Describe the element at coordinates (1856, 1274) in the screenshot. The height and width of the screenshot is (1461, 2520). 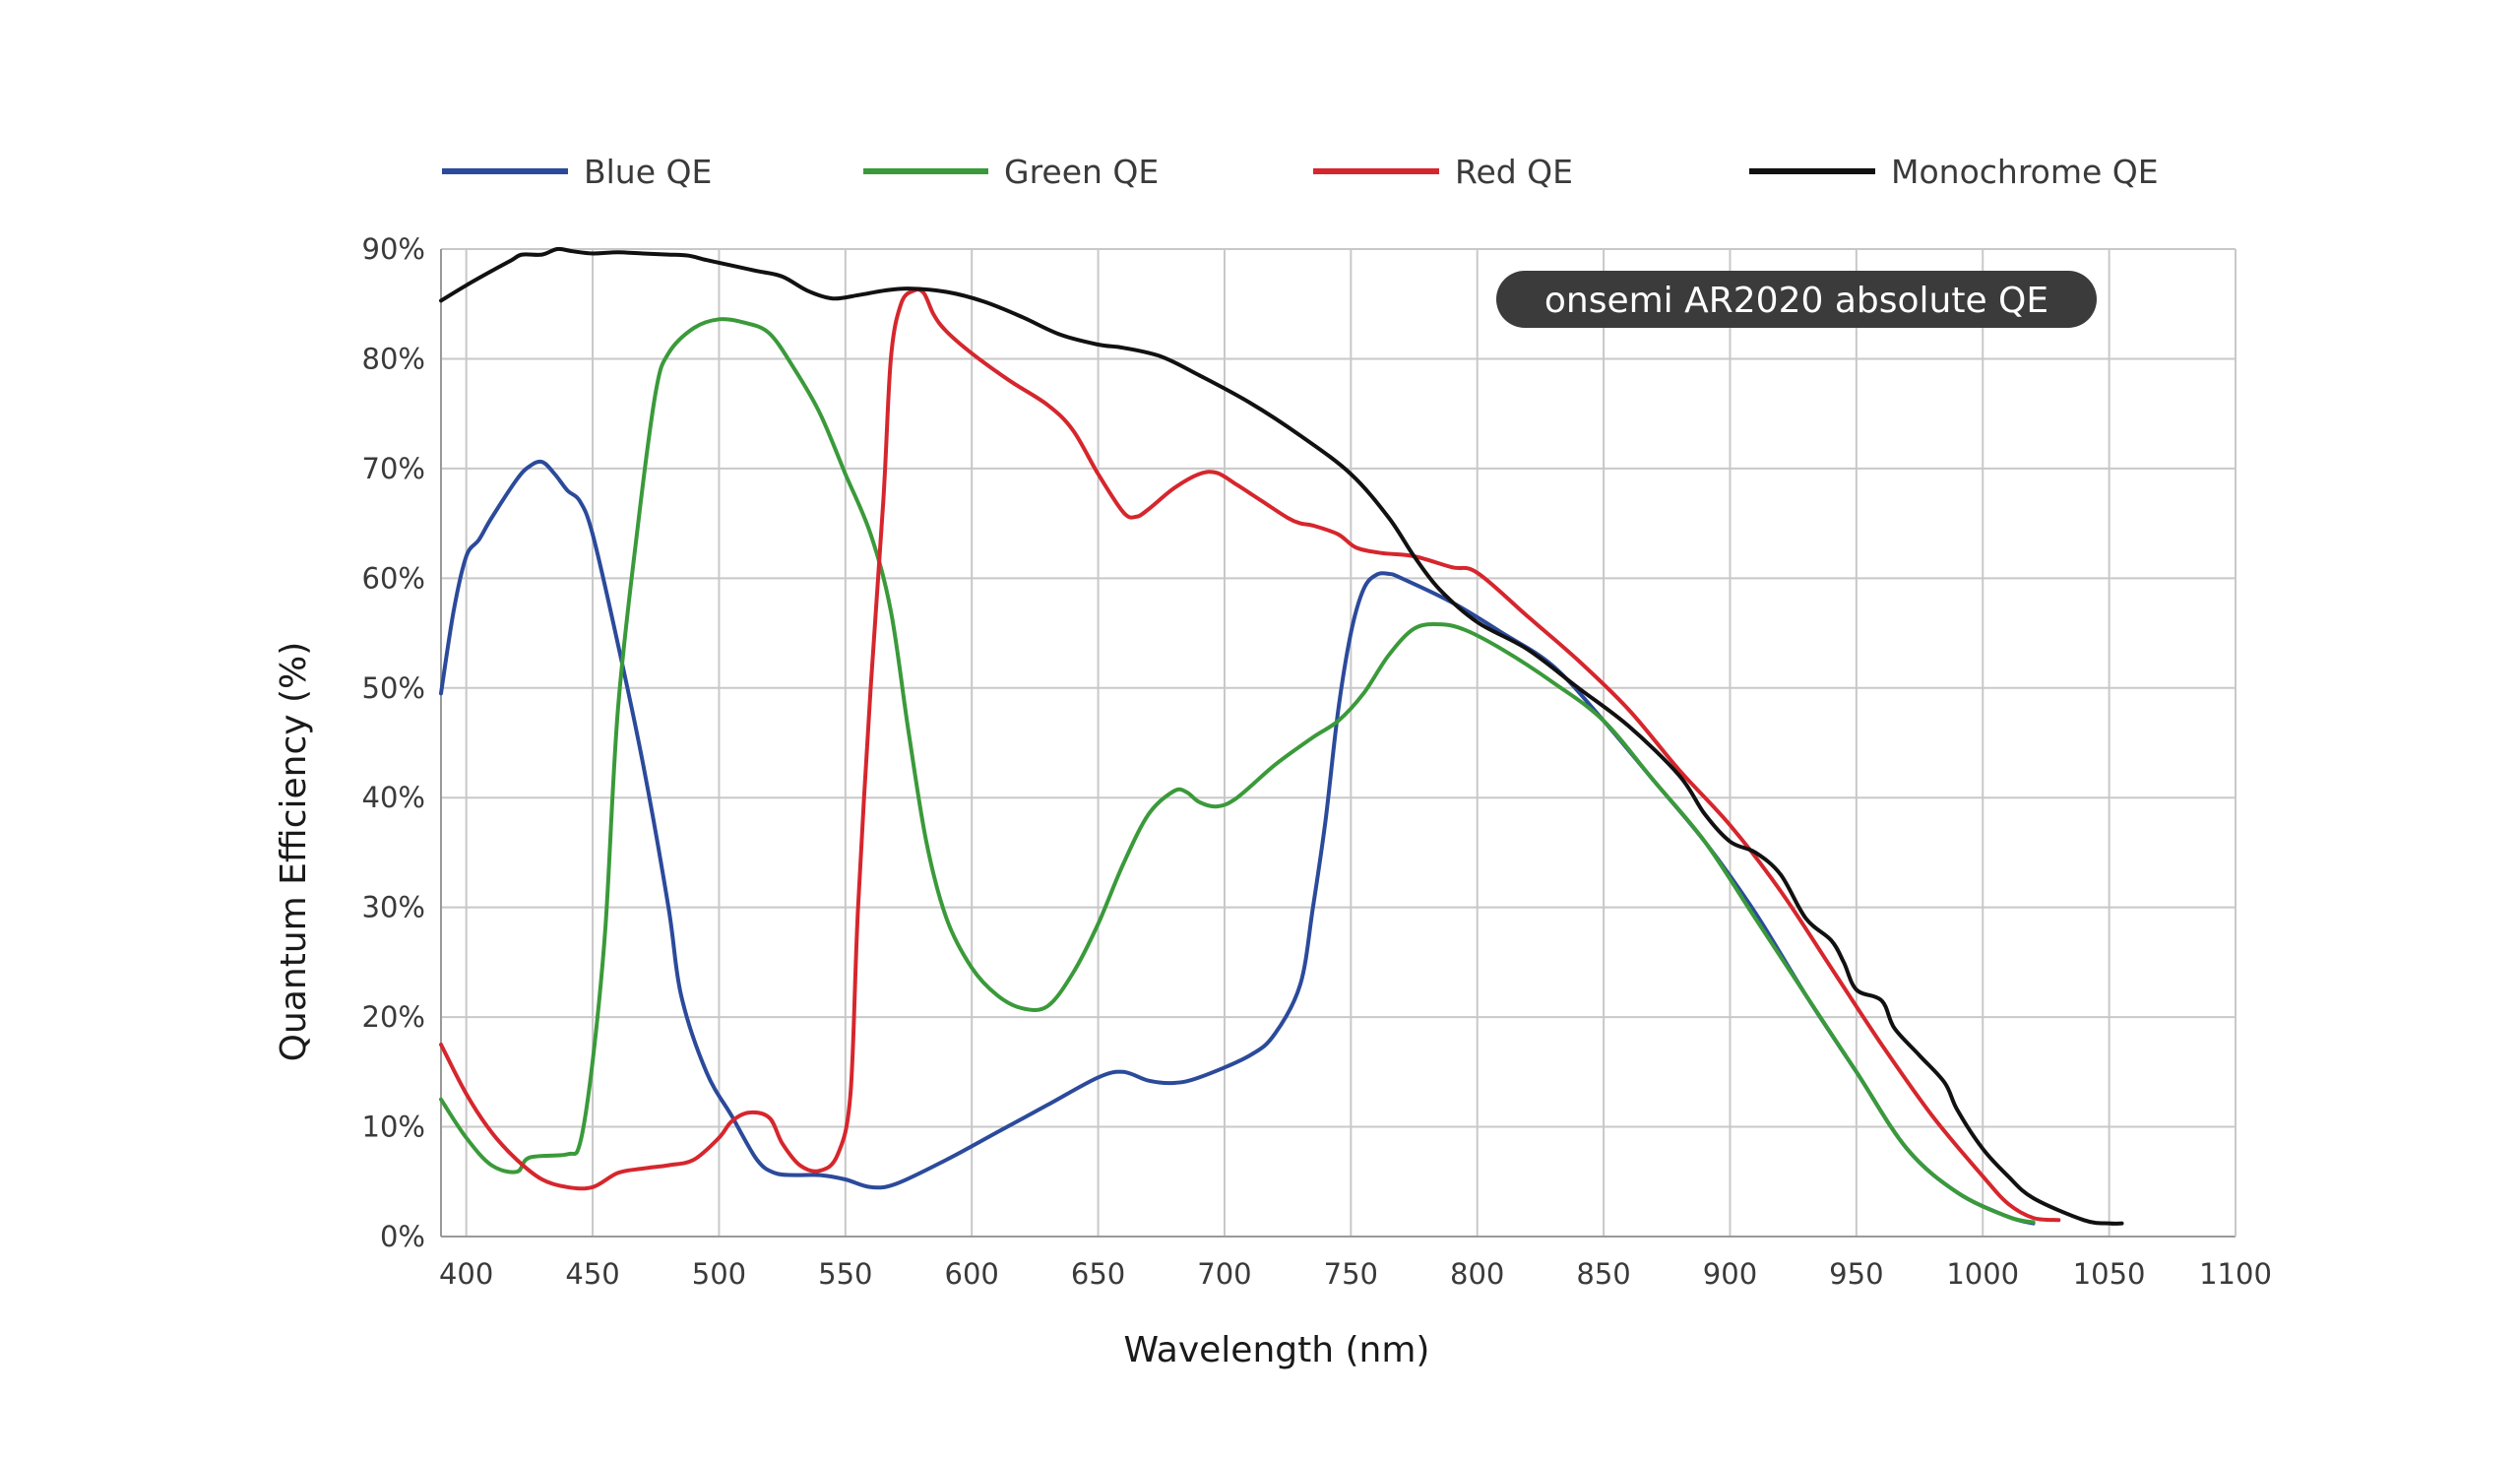
I see `x-tick-label: 950` at that location.